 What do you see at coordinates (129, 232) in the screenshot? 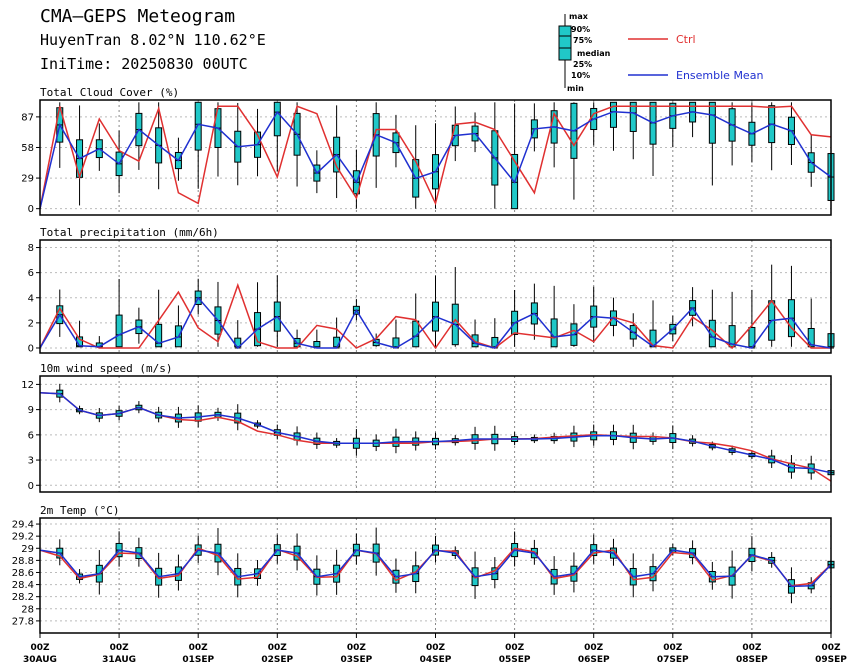
I see `panel-title: Total precipitation (mm/6h)` at bounding box center [129, 232].